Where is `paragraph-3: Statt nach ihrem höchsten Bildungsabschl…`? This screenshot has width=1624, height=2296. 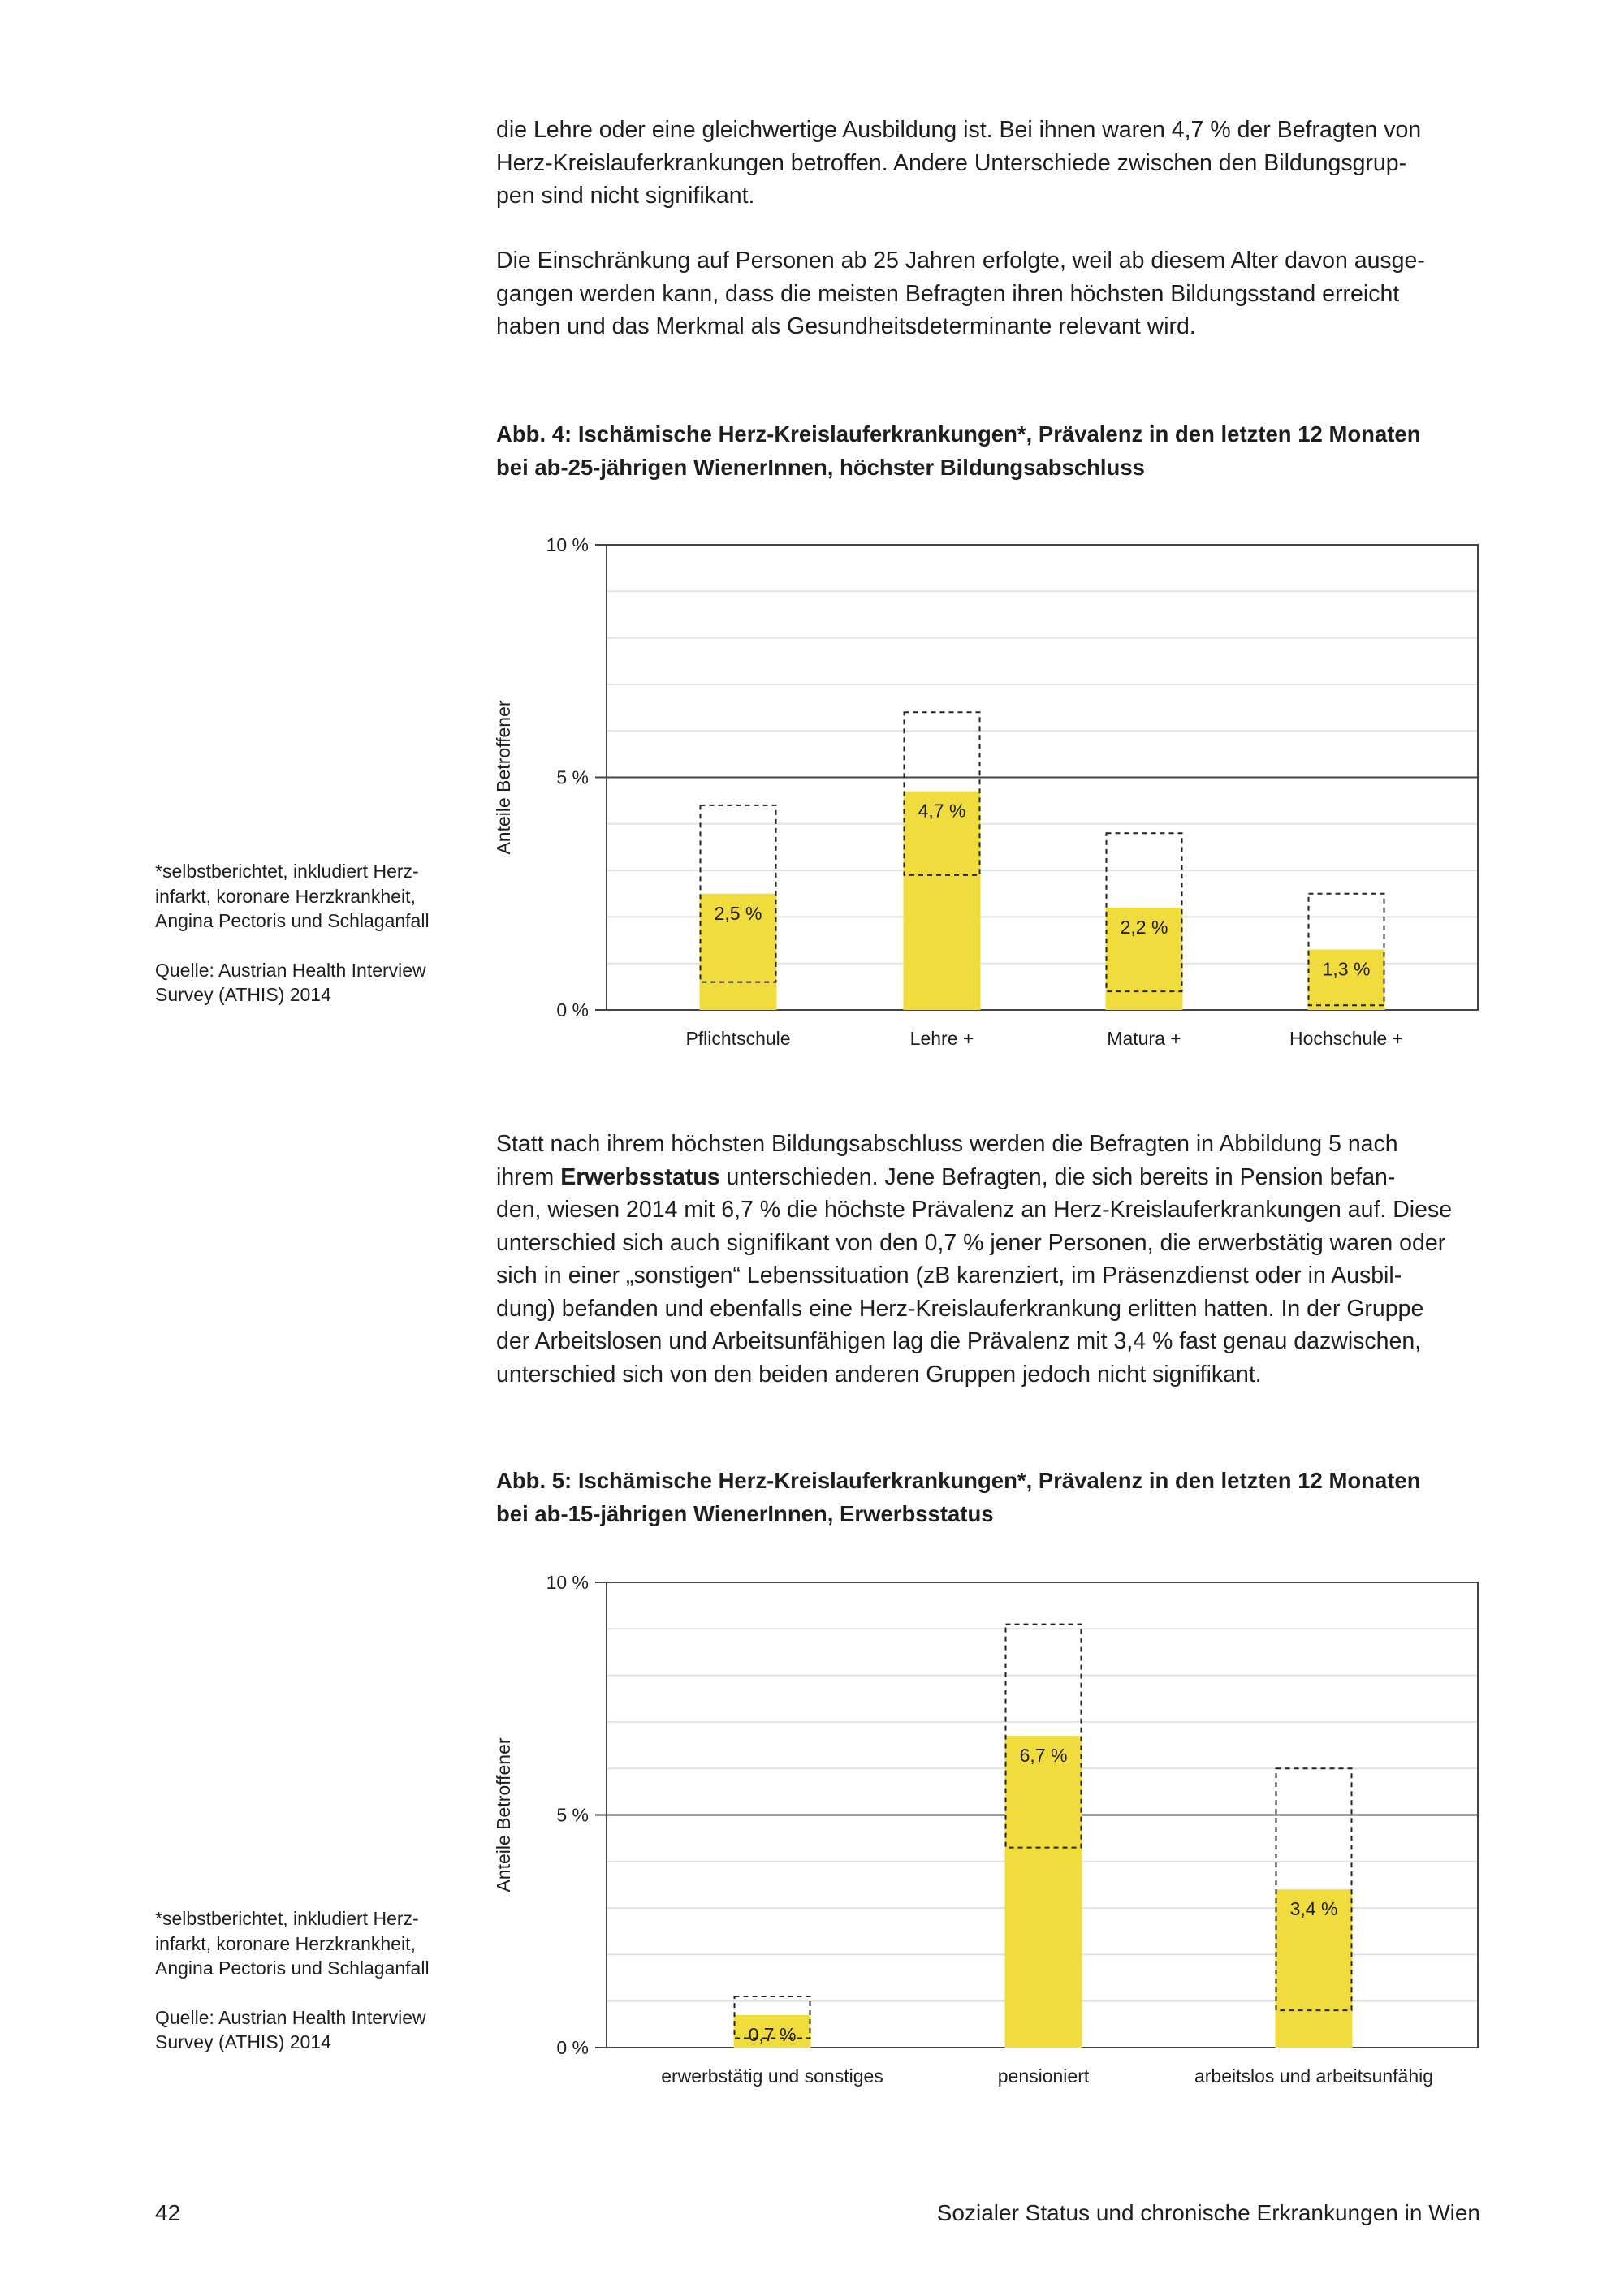
paragraph-3: Statt nach ihrem höchsten Bildungsabschl… is located at coordinates (990, 1259).